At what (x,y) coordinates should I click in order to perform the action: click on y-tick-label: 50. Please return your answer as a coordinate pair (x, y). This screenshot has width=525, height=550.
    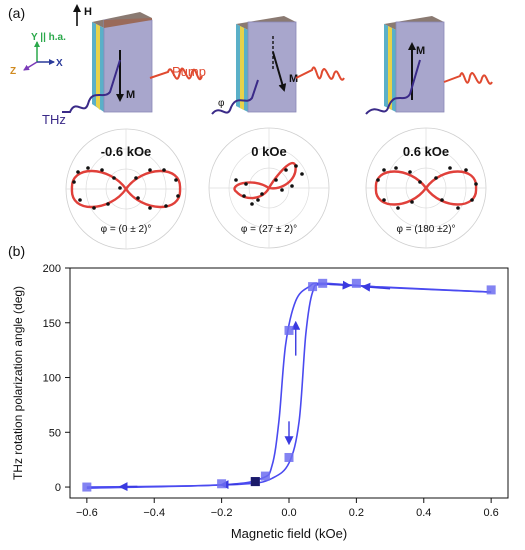
    Looking at the image, I should click on (55, 433).